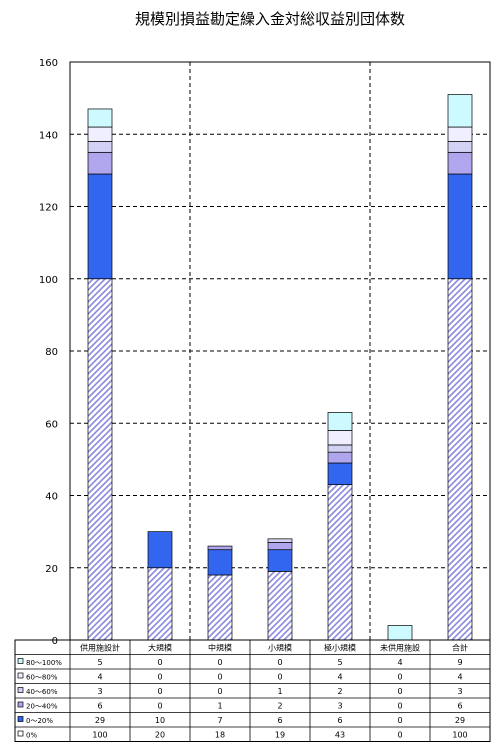  What do you see at coordinates (39, 721) in the screenshot?
I see `legend-label: 0～20%` at bounding box center [39, 721].